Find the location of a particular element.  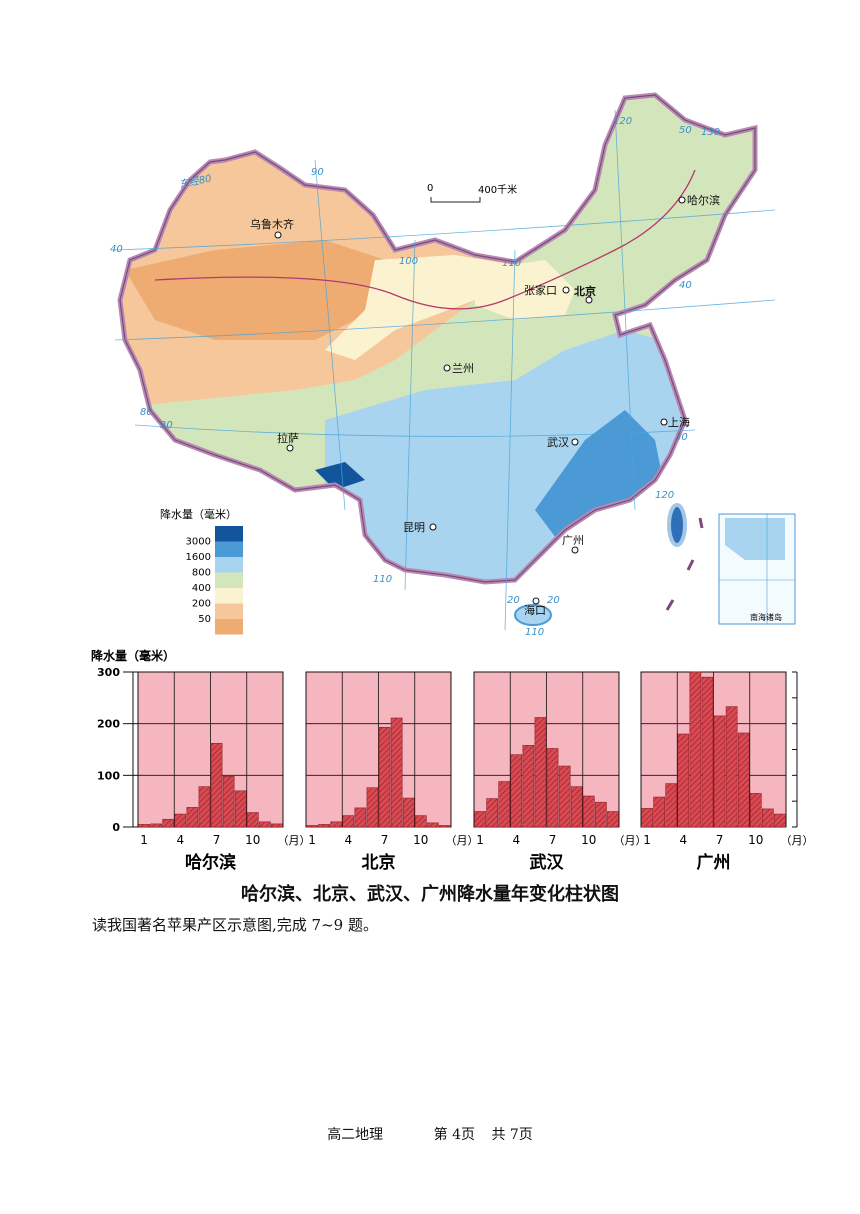

city-haikou: 海口 is located at coordinates (535, 607).